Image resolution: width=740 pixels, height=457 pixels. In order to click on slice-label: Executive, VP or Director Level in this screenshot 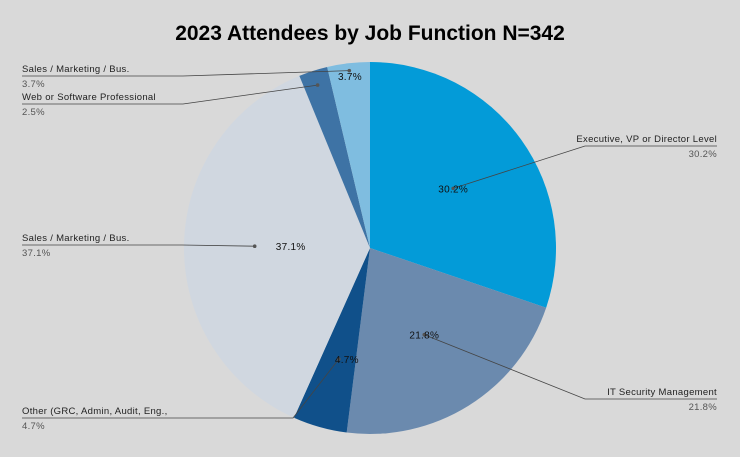, I will do `click(646, 139)`.